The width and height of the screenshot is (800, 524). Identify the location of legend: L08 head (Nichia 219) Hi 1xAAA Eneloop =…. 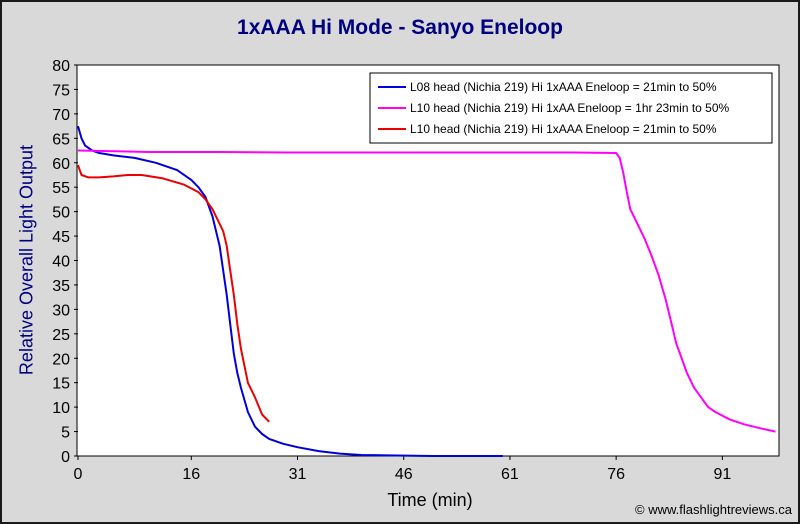
(571, 108).